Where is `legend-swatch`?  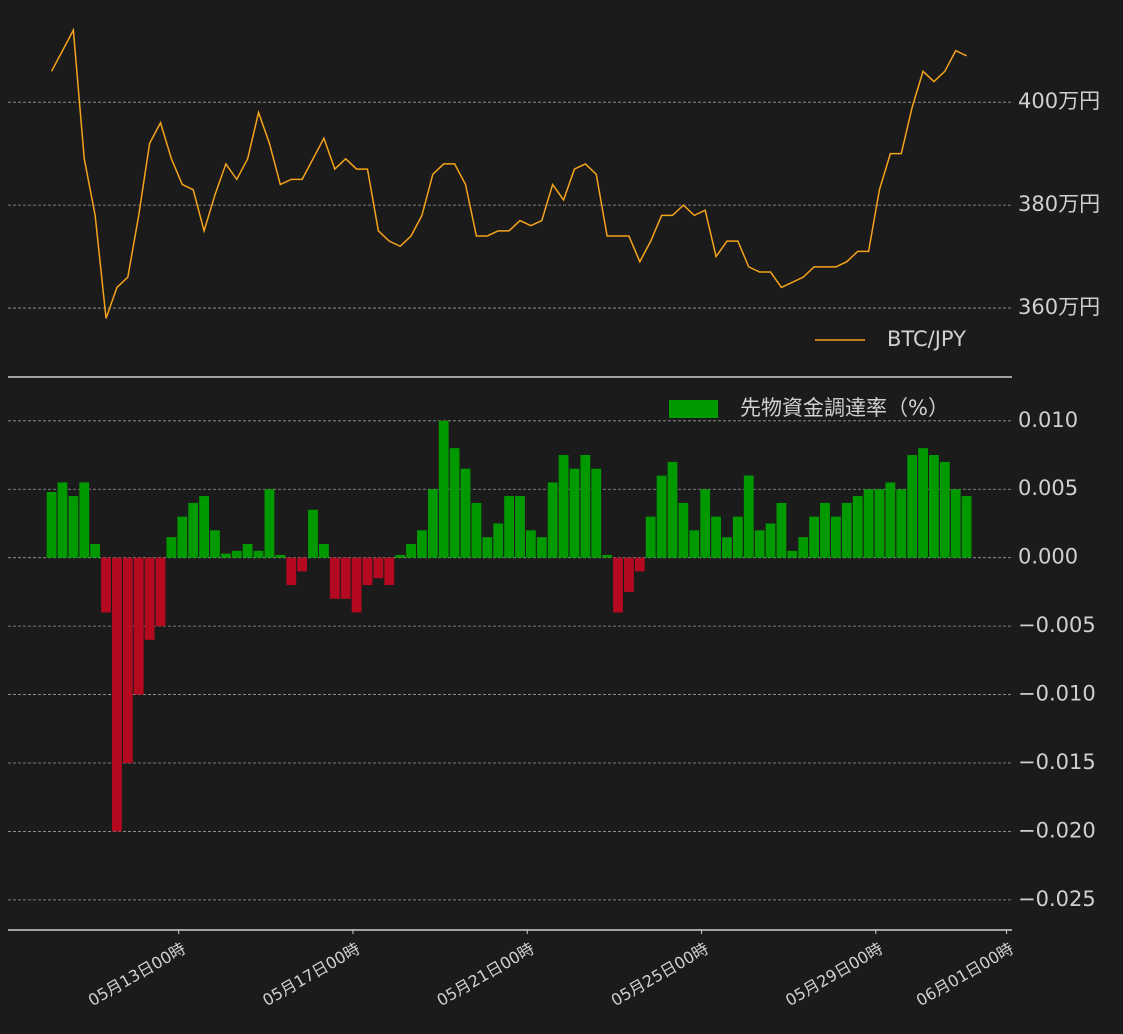 legend-swatch is located at coordinates (693, 409).